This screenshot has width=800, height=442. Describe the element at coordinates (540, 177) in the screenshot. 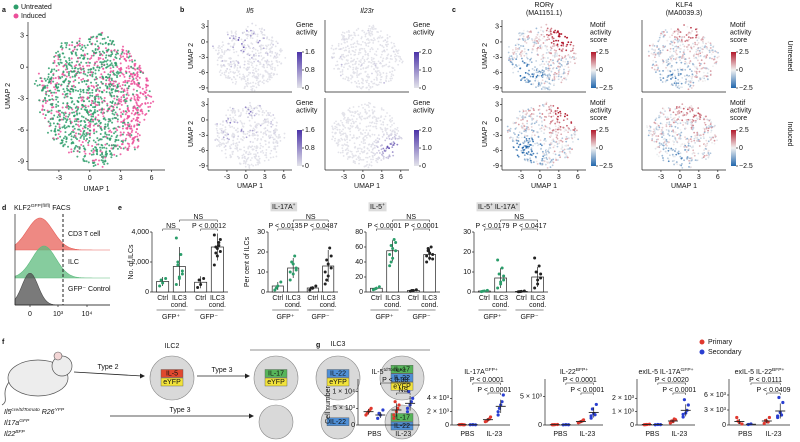

I see `x-tick-label: 0` at that location.